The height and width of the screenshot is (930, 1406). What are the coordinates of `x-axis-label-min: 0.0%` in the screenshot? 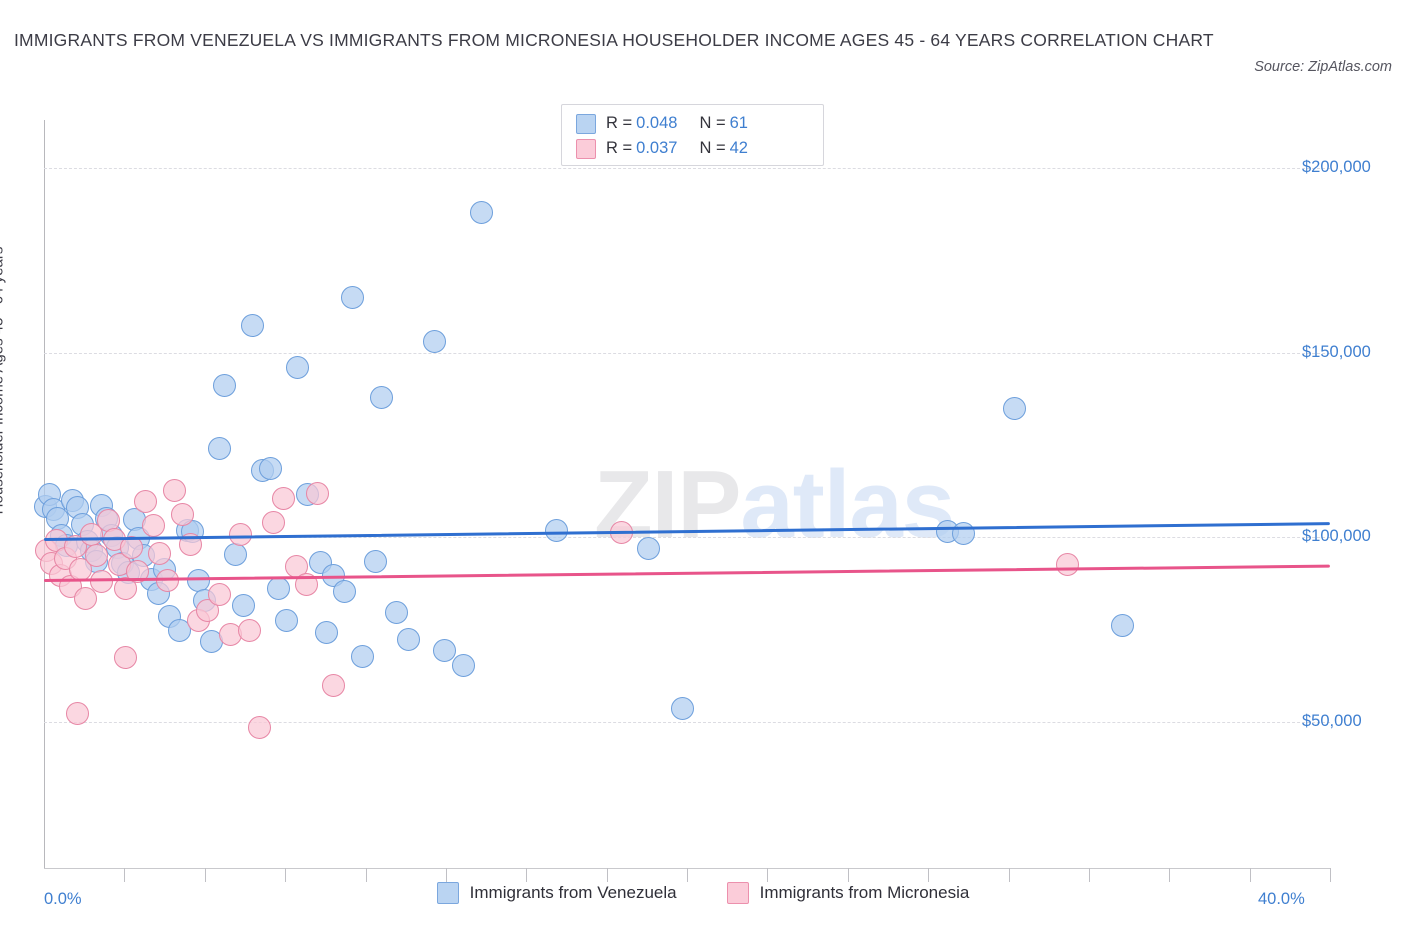 It's located at (63, 899).